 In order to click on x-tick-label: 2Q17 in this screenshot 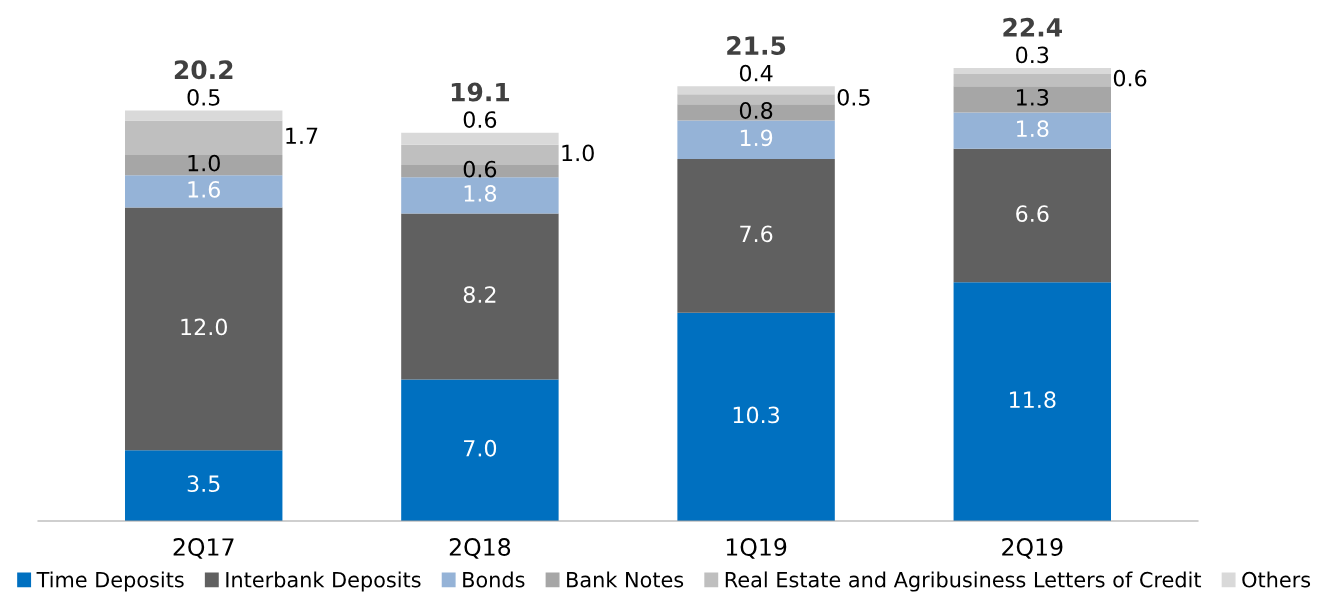, I will do `click(203, 548)`.